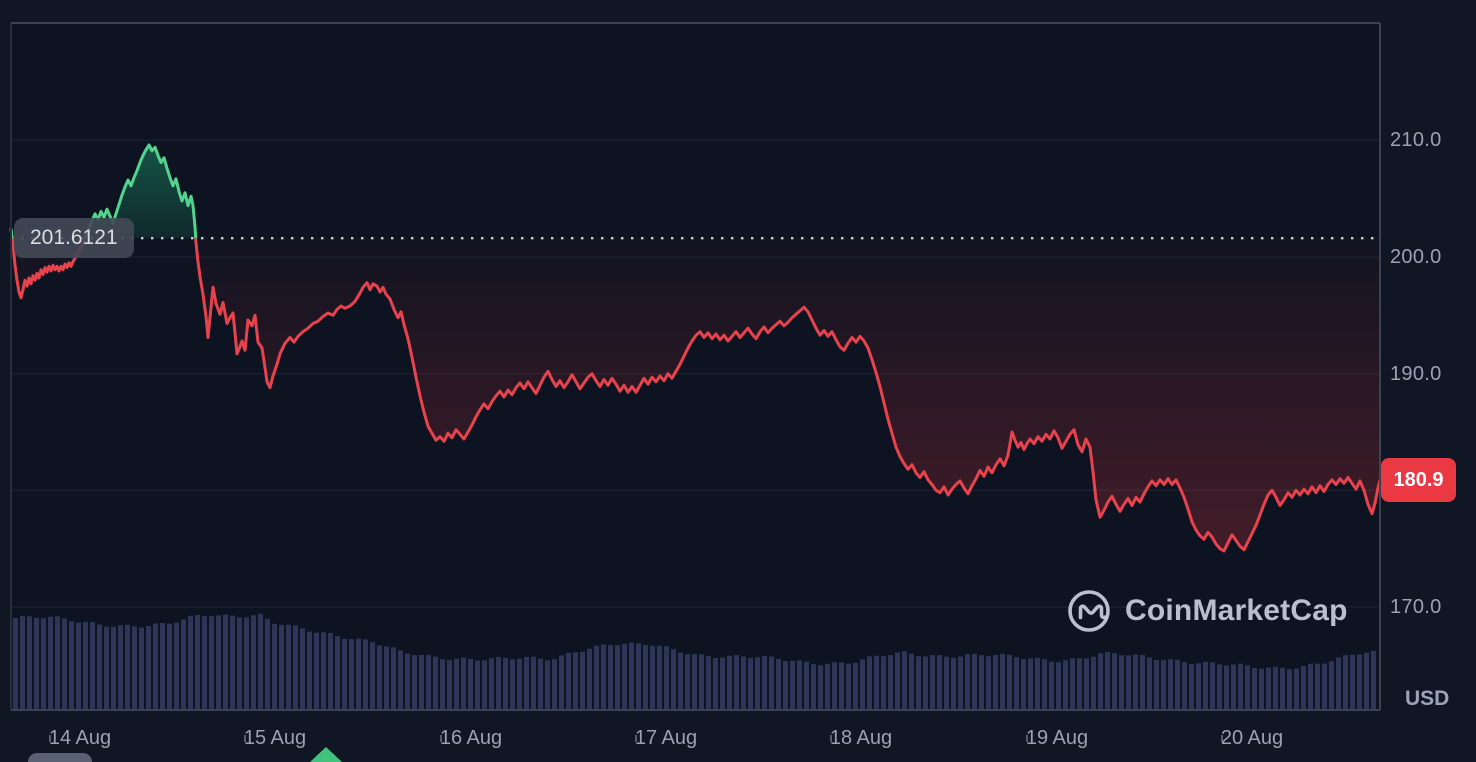  I want to click on x-axis-tick-label: 16 Aug, so click(471, 738).